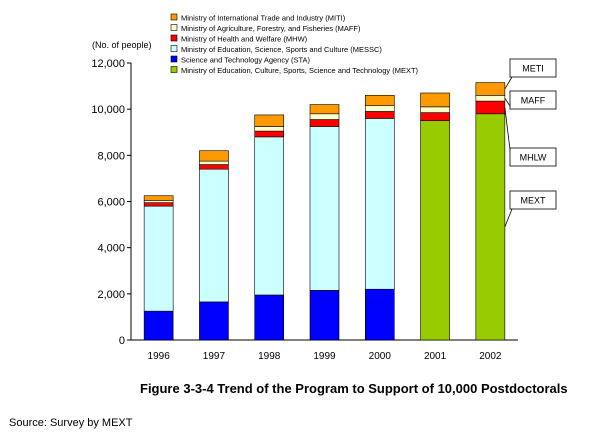 This screenshot has width=609, height=442. Describe the element at coordinates (159, 356) in the screenshot. I see `x-tick-label: 1996` at that location.